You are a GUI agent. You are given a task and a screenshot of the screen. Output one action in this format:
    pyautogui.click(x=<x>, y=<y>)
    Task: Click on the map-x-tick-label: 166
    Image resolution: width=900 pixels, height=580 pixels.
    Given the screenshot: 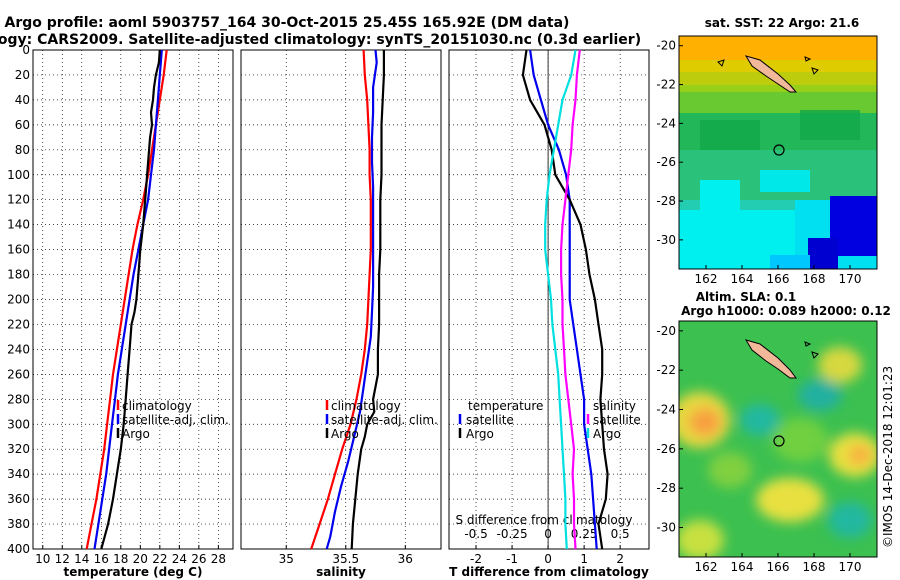 What is the action you would take?
    pyautogui.click(x=778, y=567)
    